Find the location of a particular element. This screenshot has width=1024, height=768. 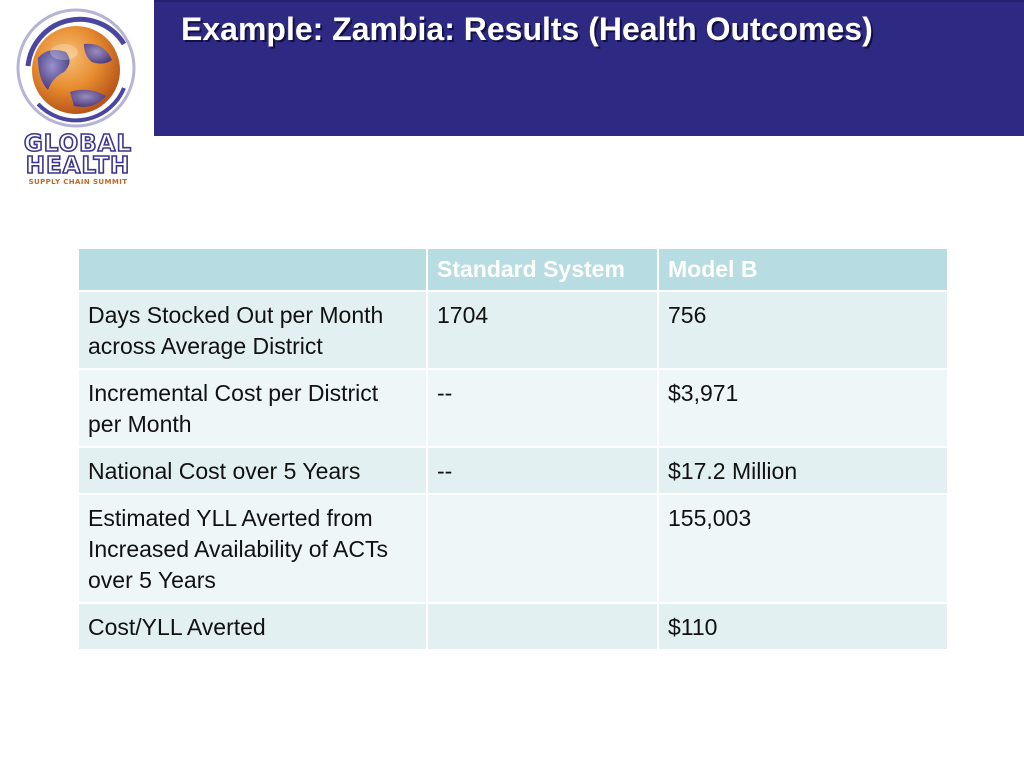

global-health-logo: GLOBAL HEALTH SUPPLY CHAIN SUMMIT is located at coordinates (78, 101).